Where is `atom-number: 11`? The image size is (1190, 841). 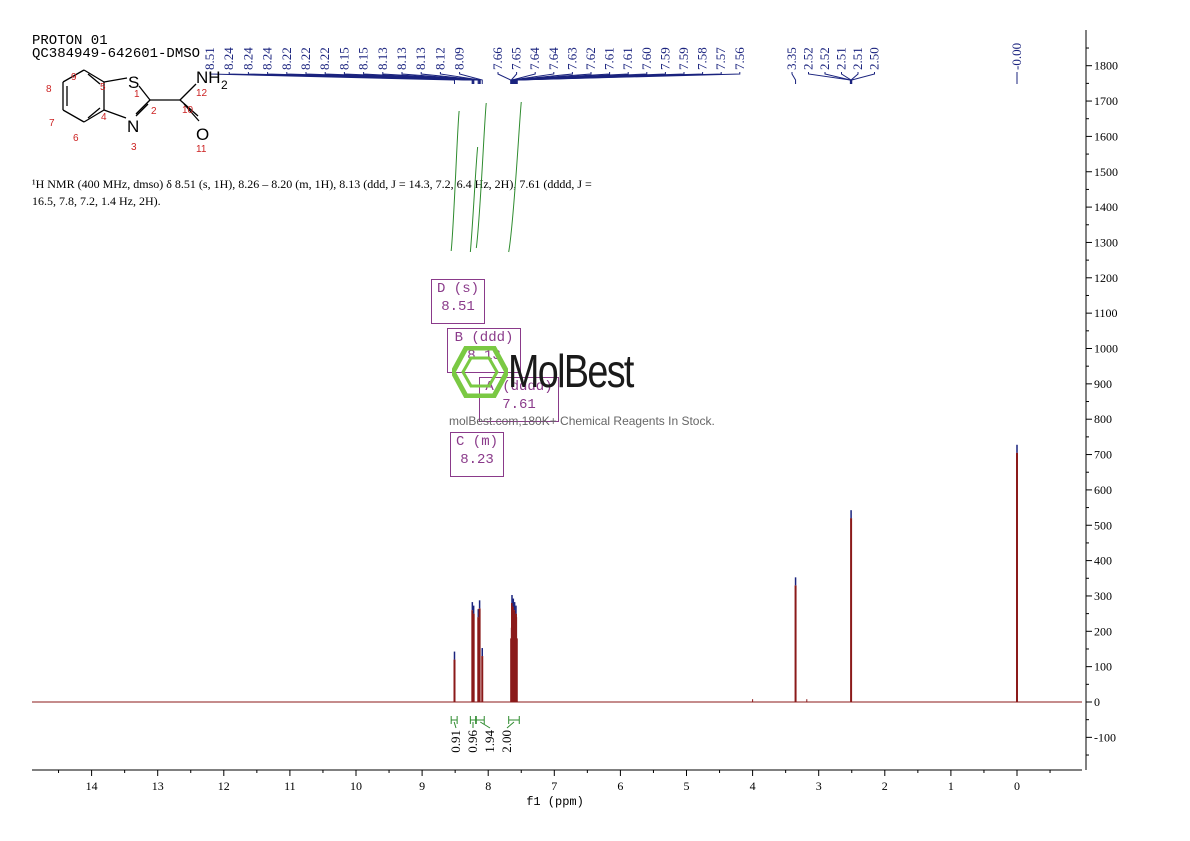
atom-number: 11 is located at coordinates (201, 149).